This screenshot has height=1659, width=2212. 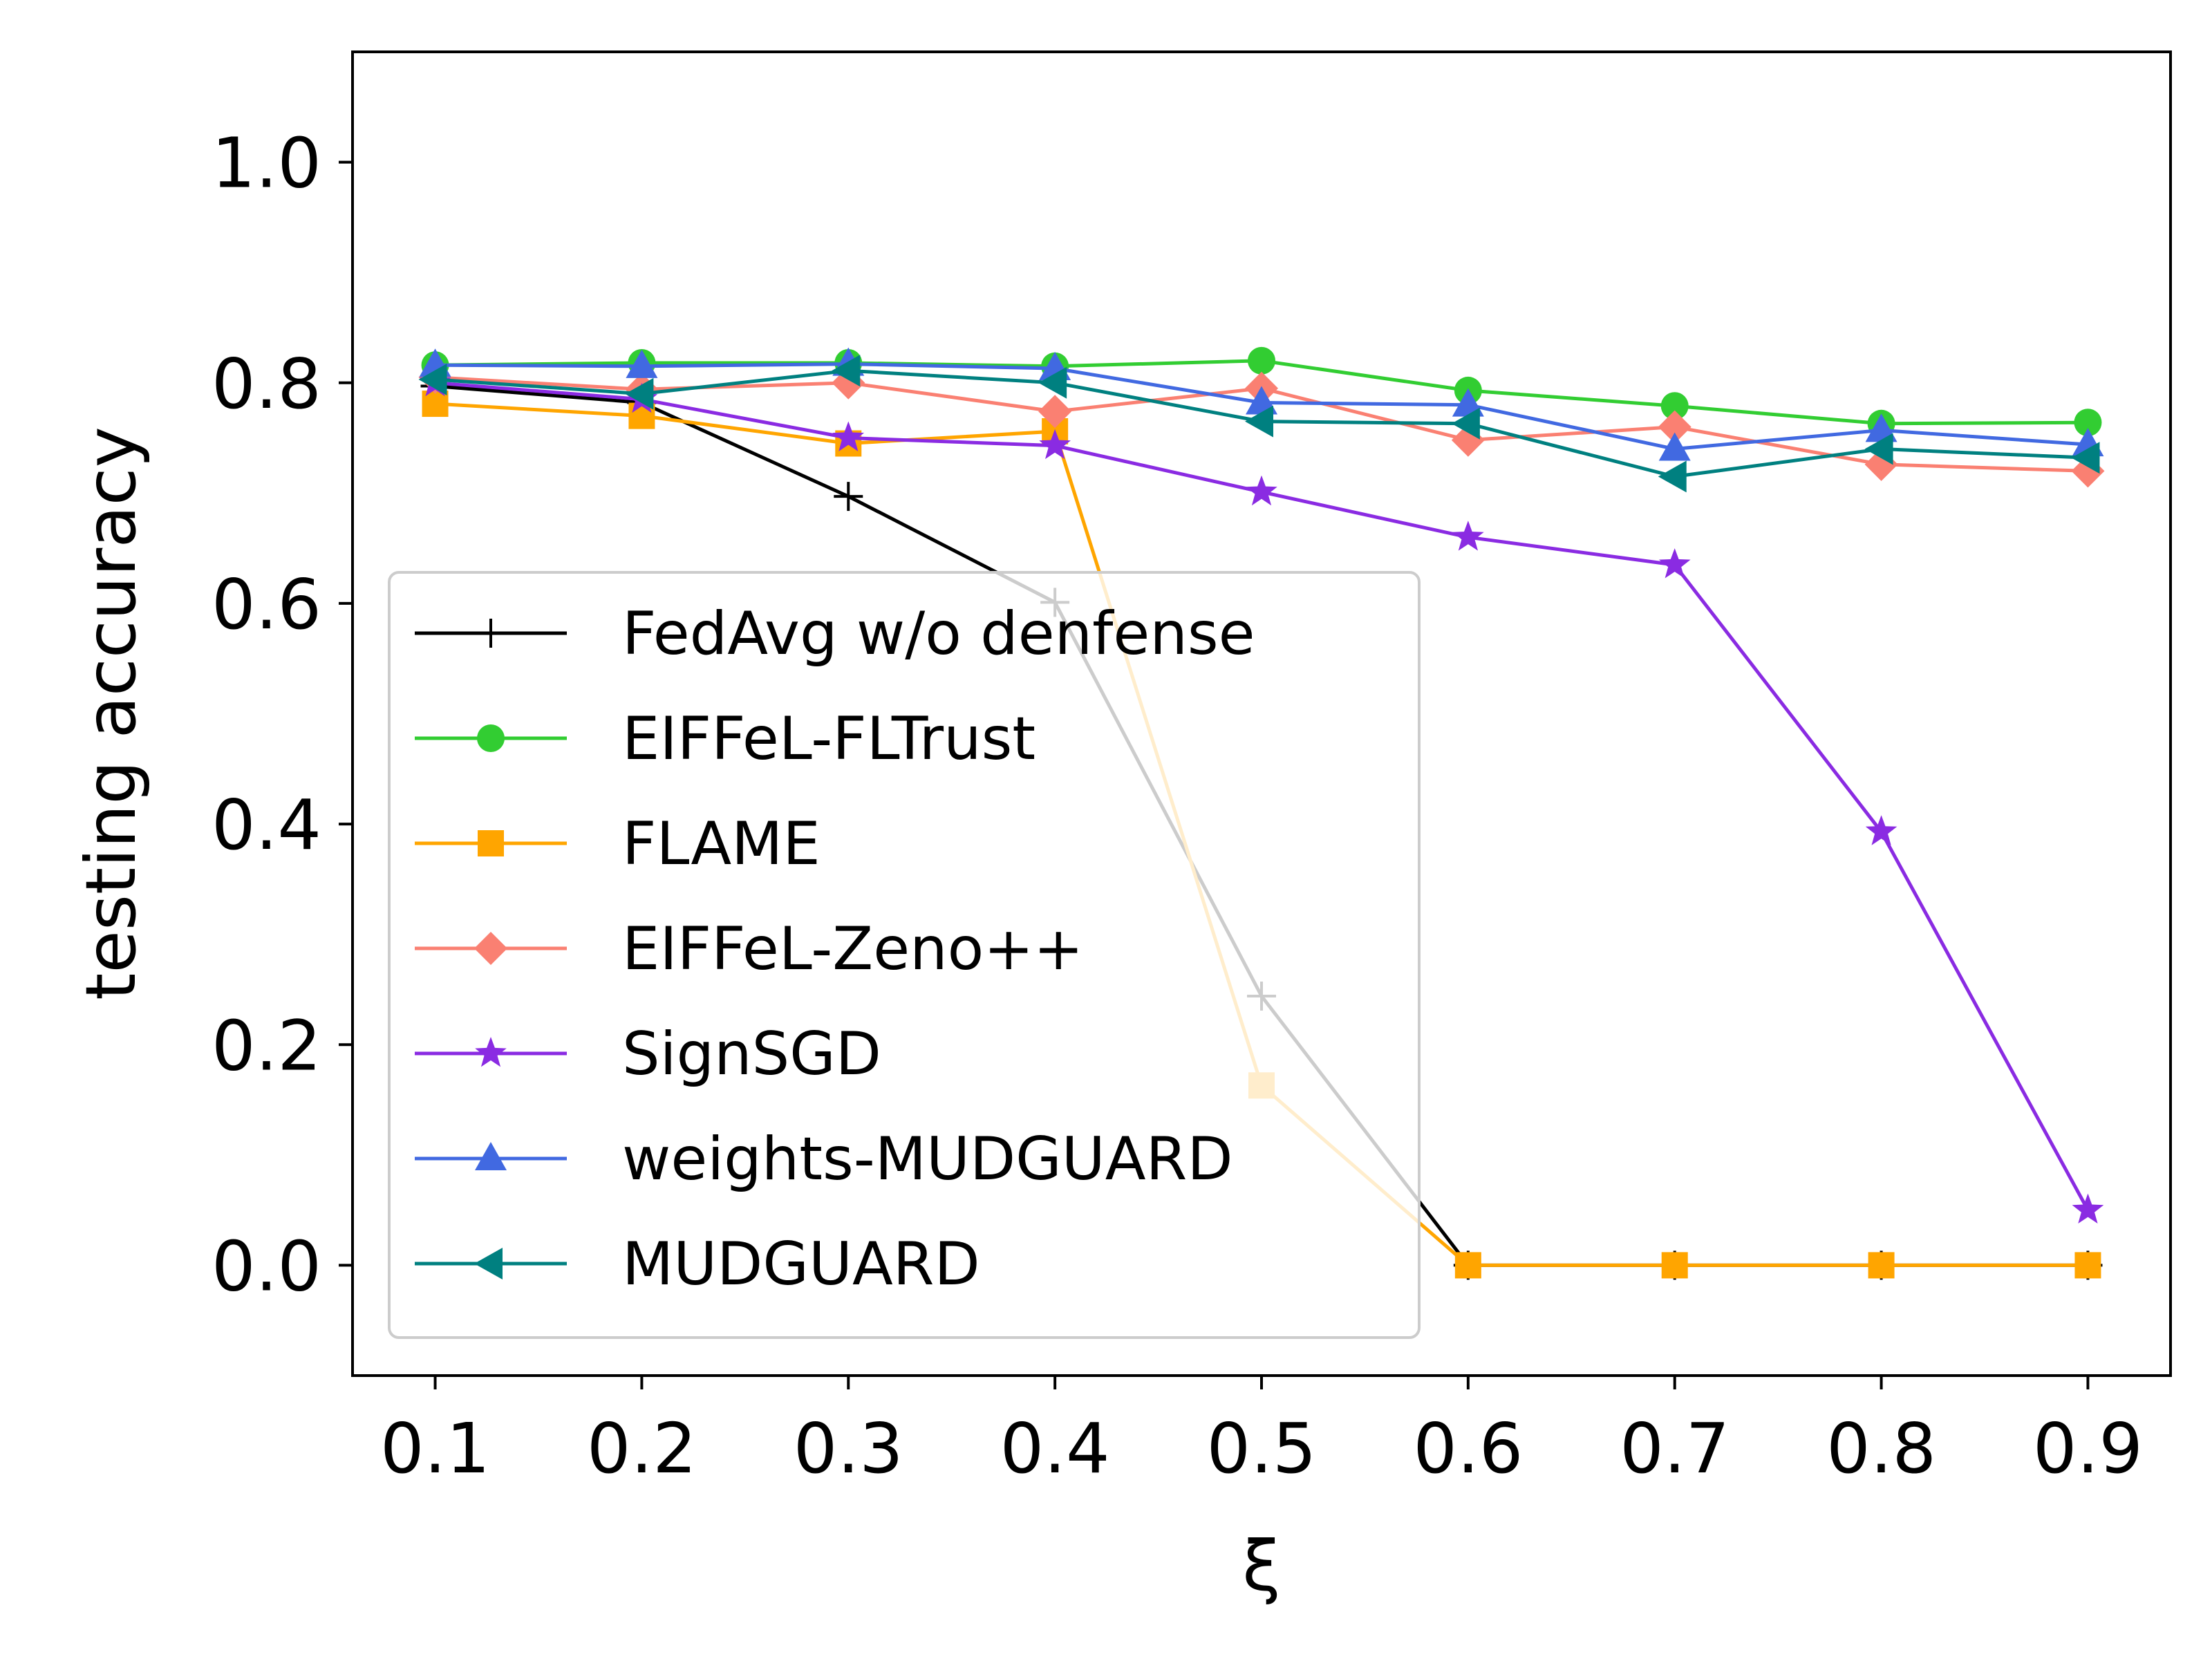 I want to click on legend-item-fedavg-w-o-denfense: FedAvg w/o denfense, so click(x=835, y=633).